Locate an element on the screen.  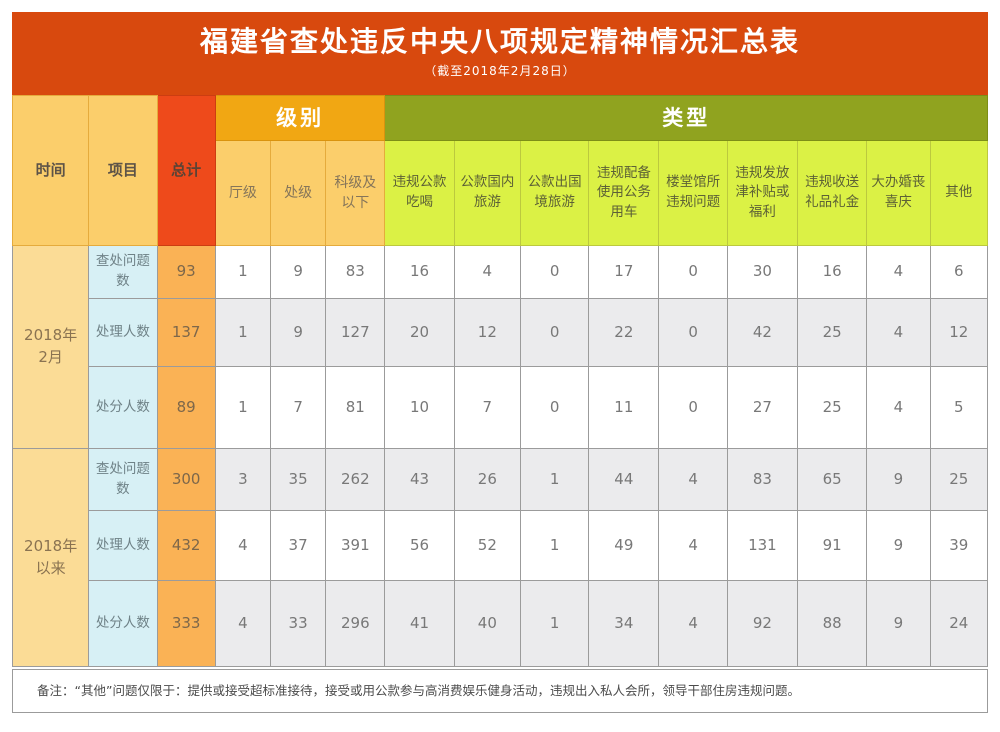
value-cell: 24 is located at coordinates (959, 623).